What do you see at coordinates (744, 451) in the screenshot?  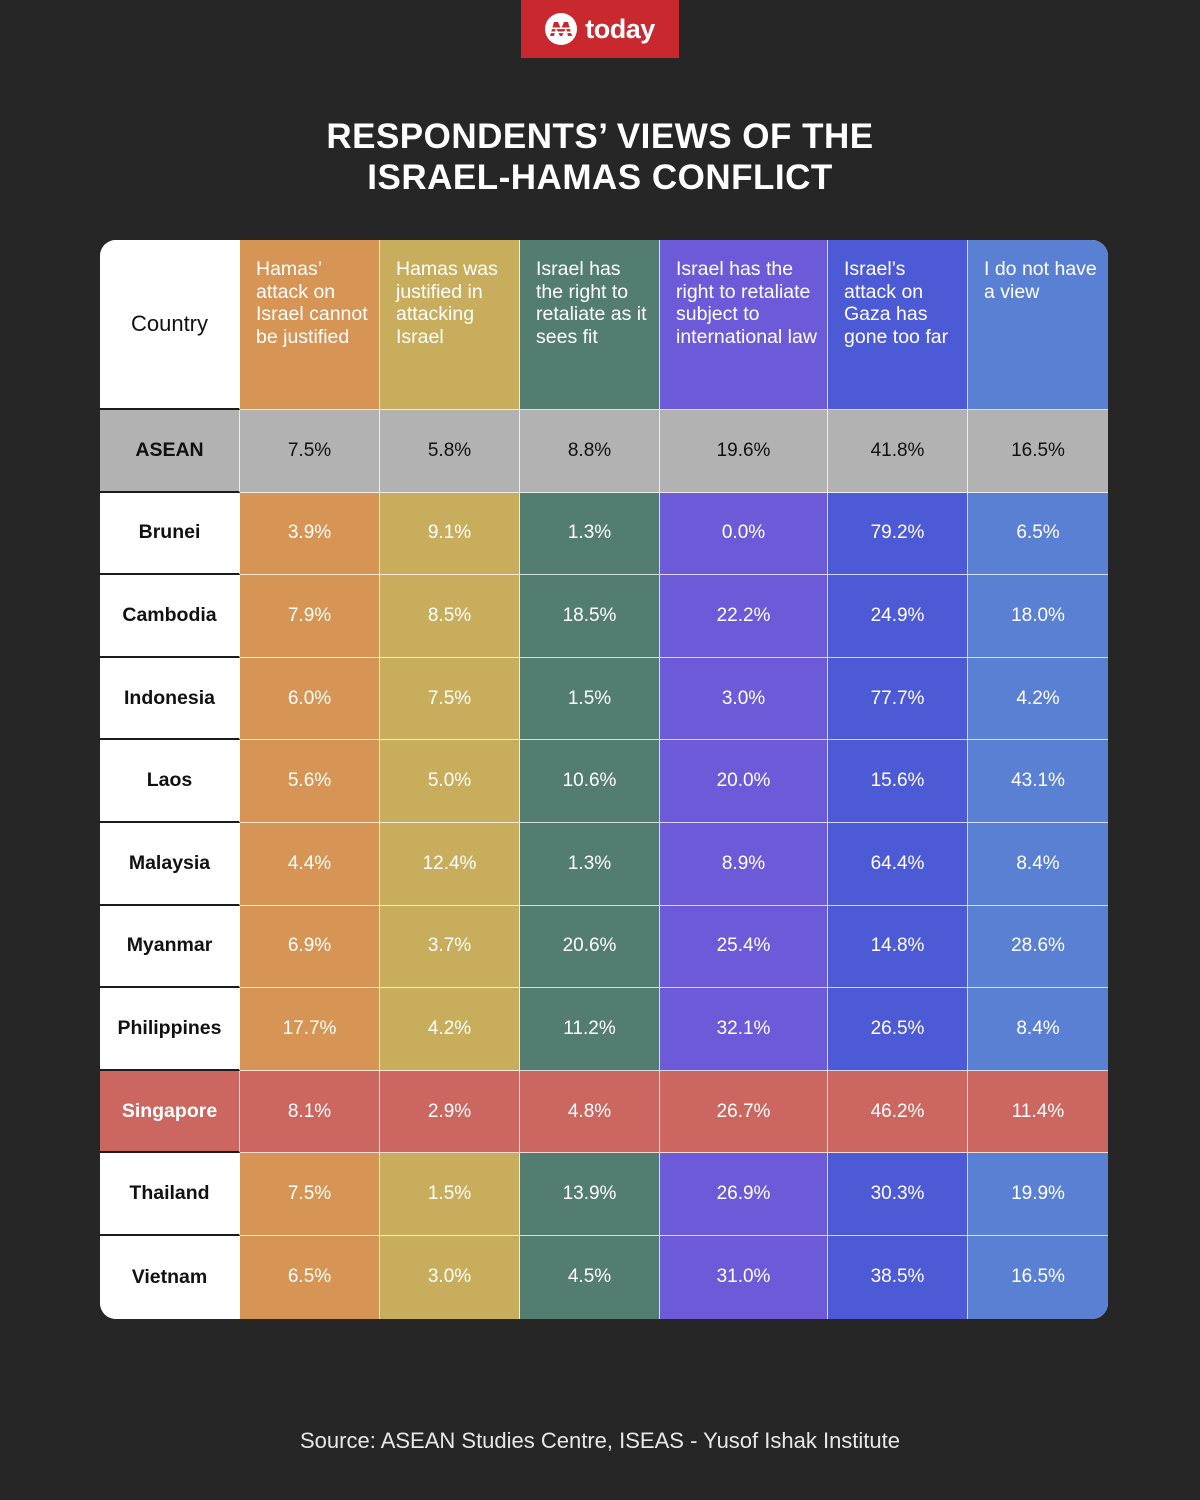 I see `table-cell: 19.6%` at bounding box center [744, 451].